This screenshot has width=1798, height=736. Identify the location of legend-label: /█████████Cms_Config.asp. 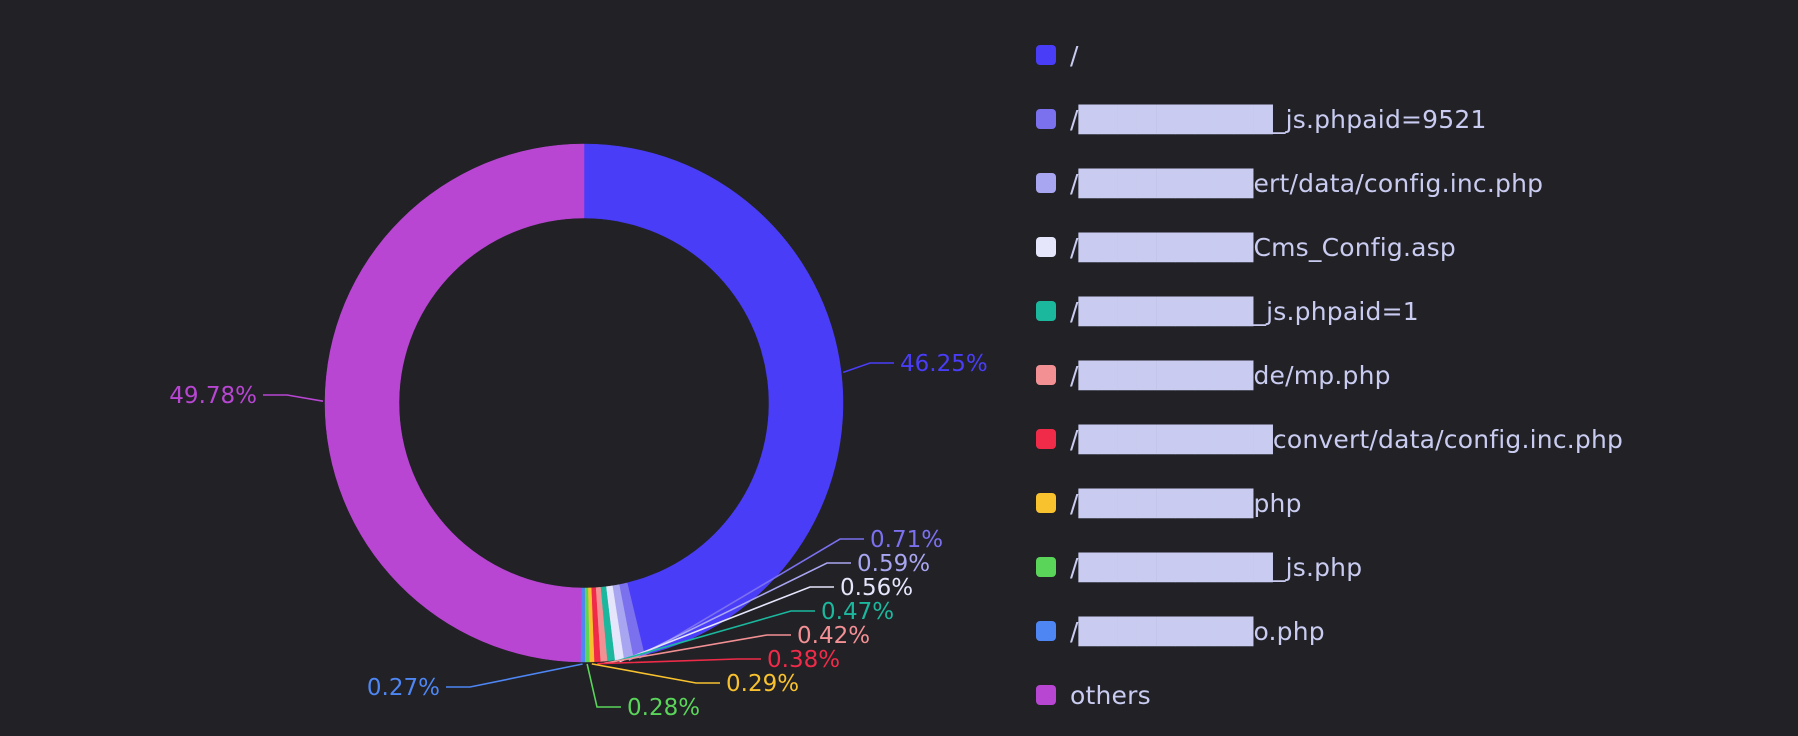
(1263, 247).